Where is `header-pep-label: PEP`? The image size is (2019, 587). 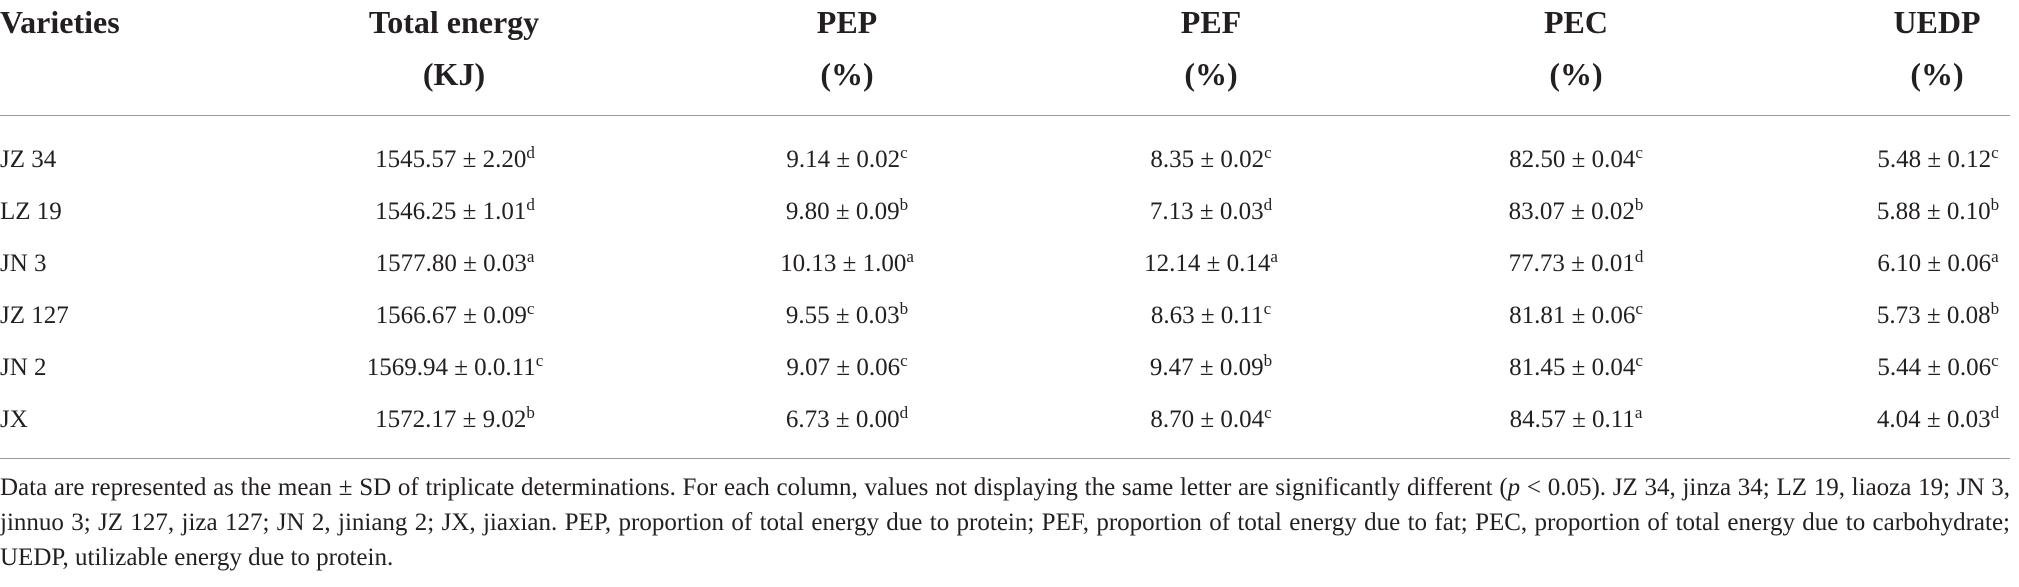
header-pep-label: PEP is located at coordinates (847, 22).